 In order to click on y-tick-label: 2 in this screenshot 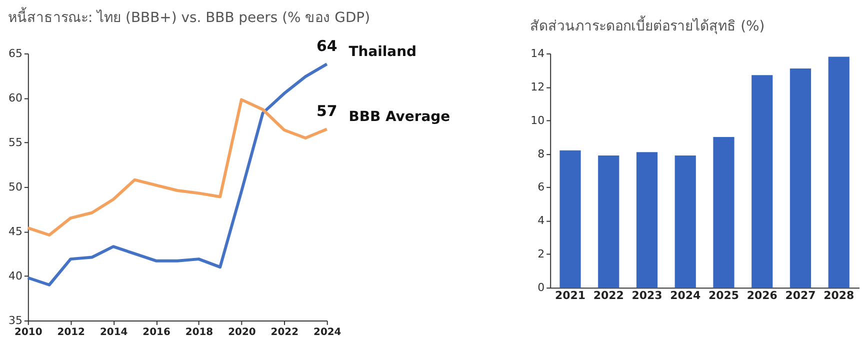, I will do `click(541, 254)`.